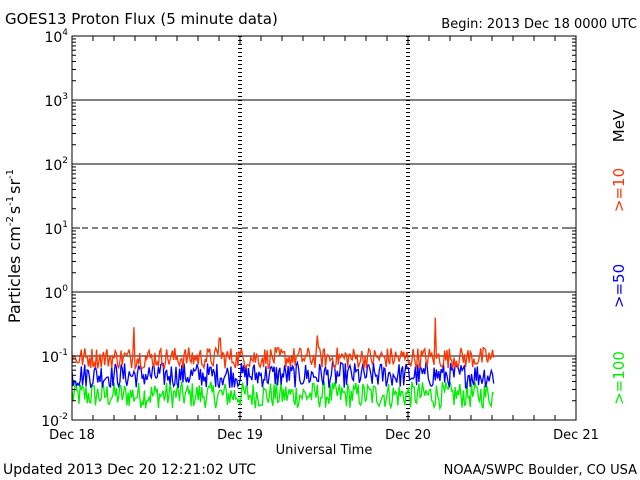 The image size is (640, 480). Describe the element at coordinates (56, 229) in the screenshot. I see `y-tick-label: 10¹` at that location.